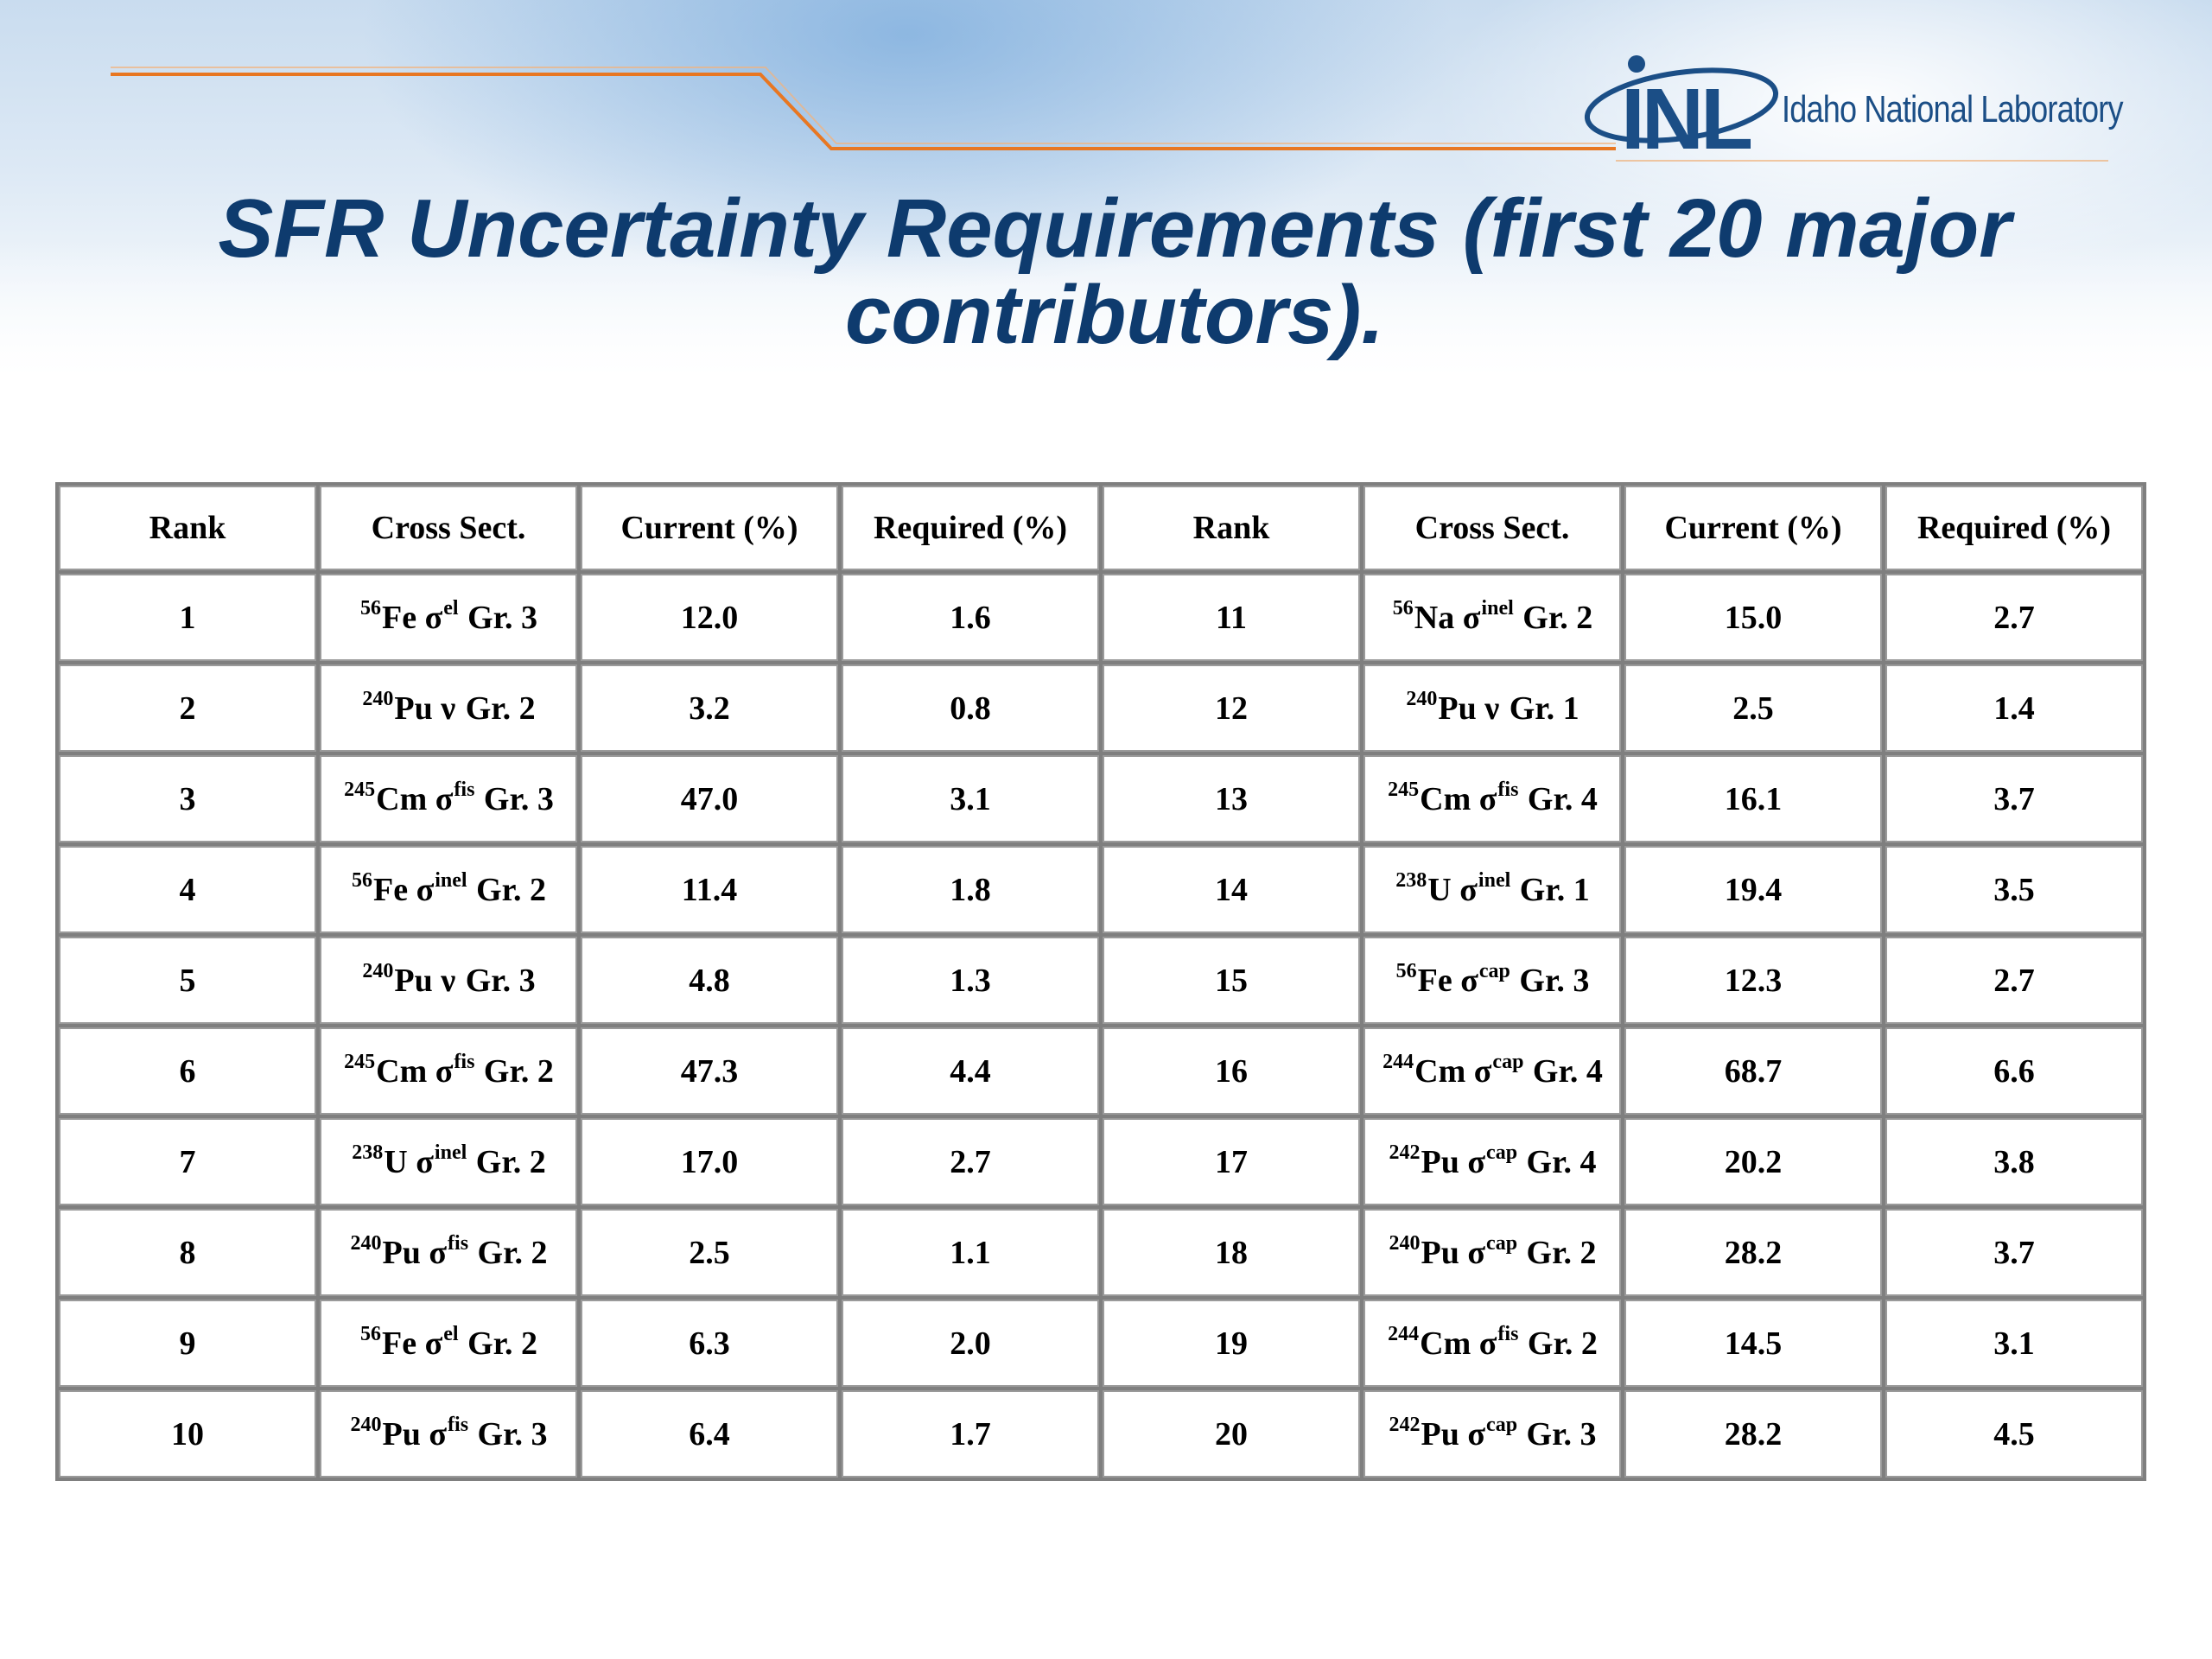 The image size is (2212, 1659). What do you see at coordinates (187, 889) in the screenshot?
I see `rank-cell: 4` at bounding box center [187, 889].